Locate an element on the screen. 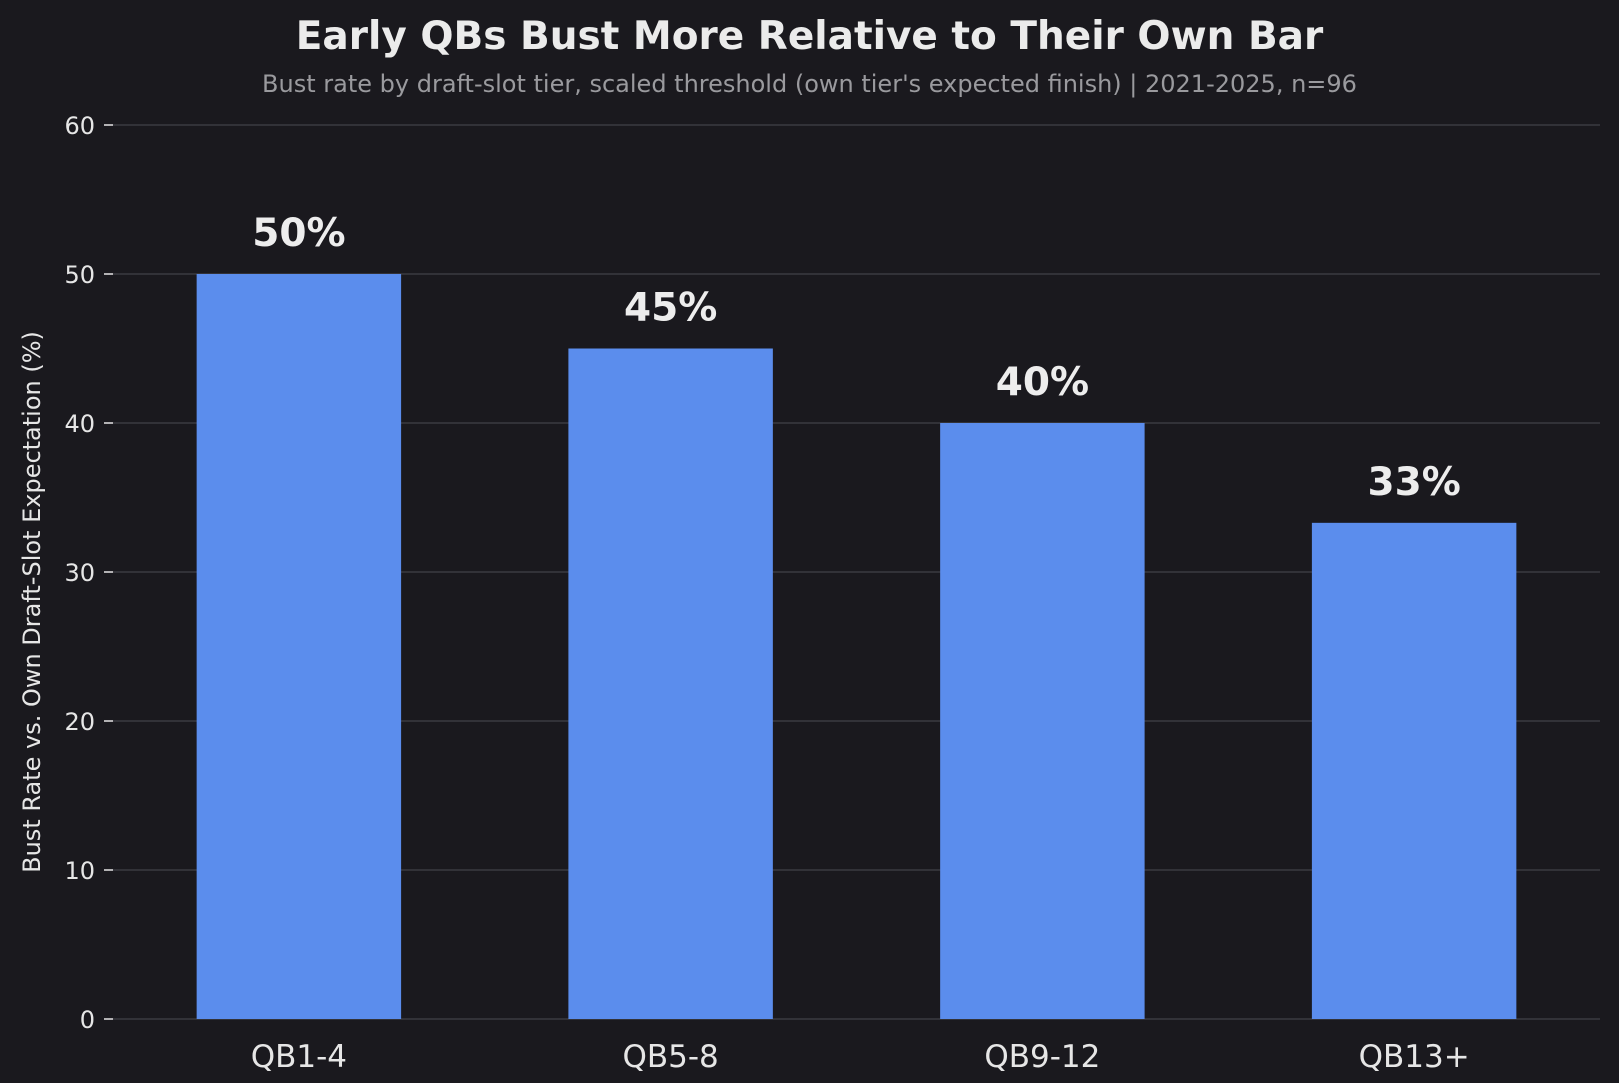  data-label: 33% is located at coordinates (1413, 482).